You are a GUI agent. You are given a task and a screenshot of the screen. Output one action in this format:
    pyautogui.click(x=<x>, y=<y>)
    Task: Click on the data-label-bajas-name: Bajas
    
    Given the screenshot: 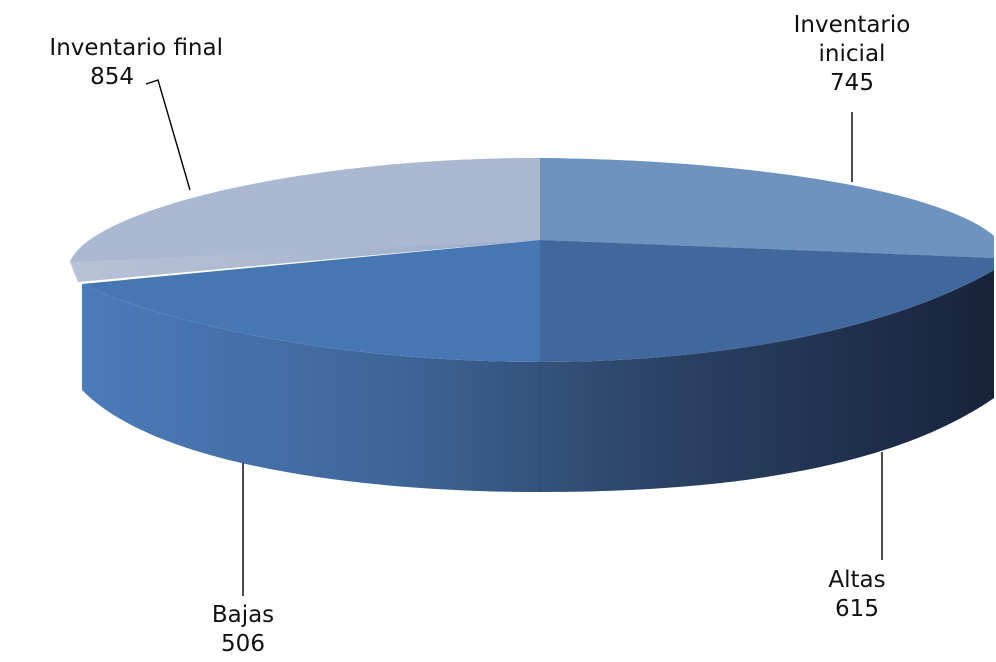 What is the action you would take?
    pyautogui.click(x=243, y=615)
    